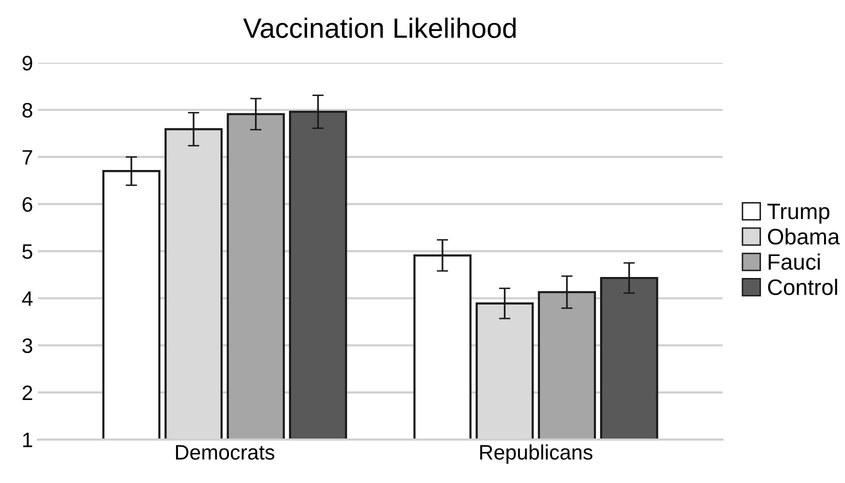 Image resolution: width=845 pixels, height=483 pixels. I want to click on chart-title: Vaccination Likelihood, so click(379, 28).